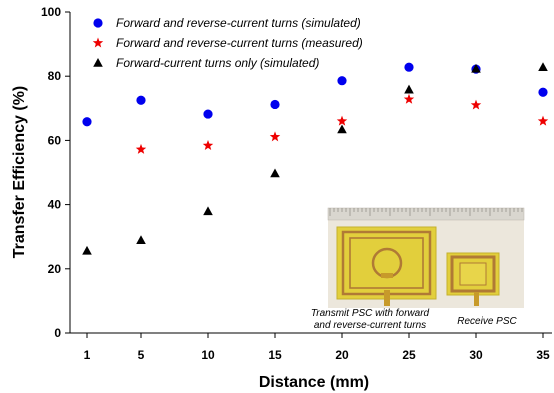  I want to click on transmit-coil-image, so click(386, 266).